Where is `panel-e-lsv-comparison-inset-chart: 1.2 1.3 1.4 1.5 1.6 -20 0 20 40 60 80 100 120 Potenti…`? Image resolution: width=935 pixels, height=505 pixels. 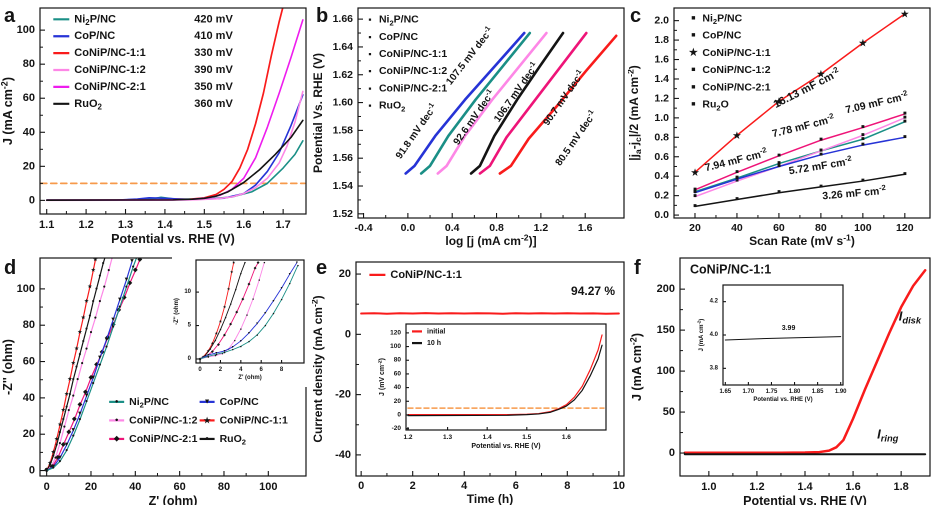
panel-e-lsv-comparison-inset-chart: 1.2 1.3 1.4 1.5 1.6 -20 0 20 40 60 80 100 120 Potenti… is located at coordinates (495, 389).